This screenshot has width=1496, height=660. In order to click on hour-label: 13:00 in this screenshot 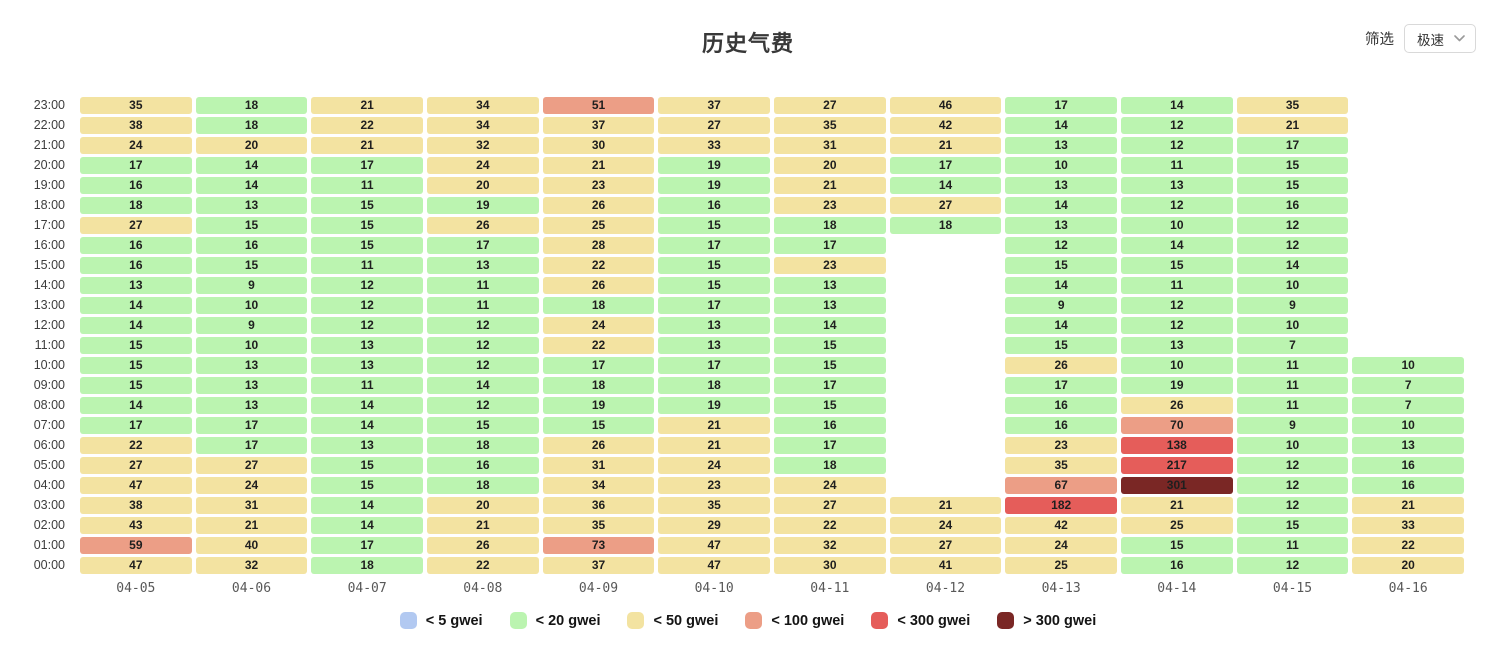, I will do `click(49, 305)`.